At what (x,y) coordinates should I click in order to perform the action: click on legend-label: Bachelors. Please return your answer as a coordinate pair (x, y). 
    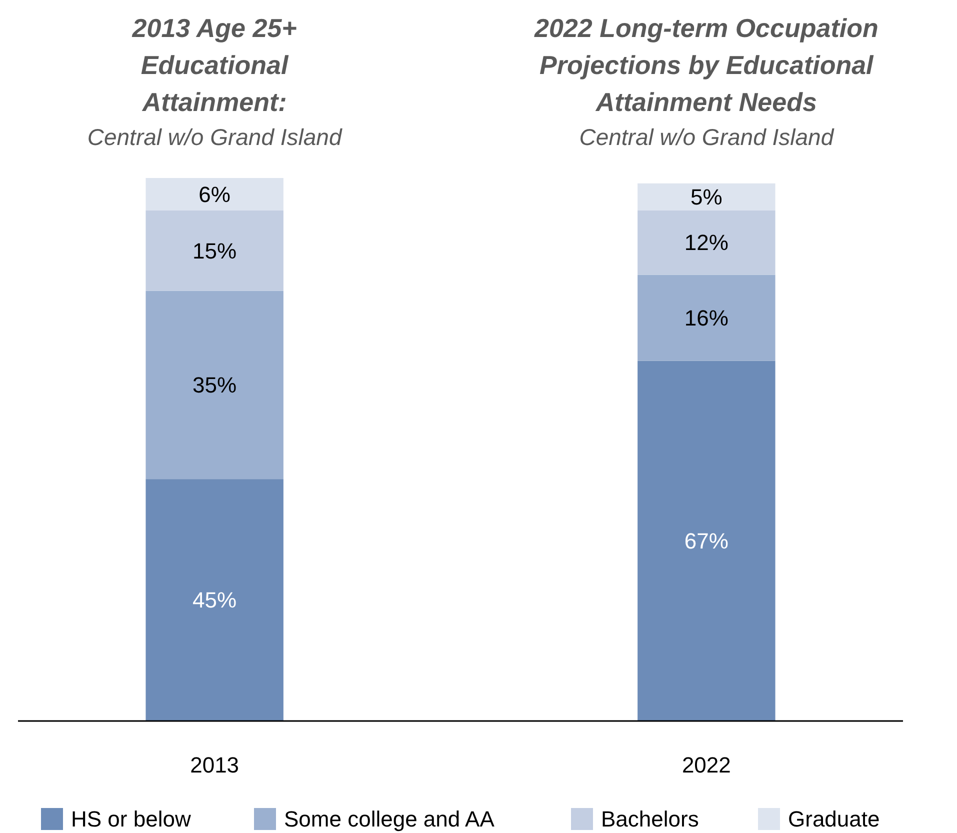
    Looking at the image, I should click on (650, 819).